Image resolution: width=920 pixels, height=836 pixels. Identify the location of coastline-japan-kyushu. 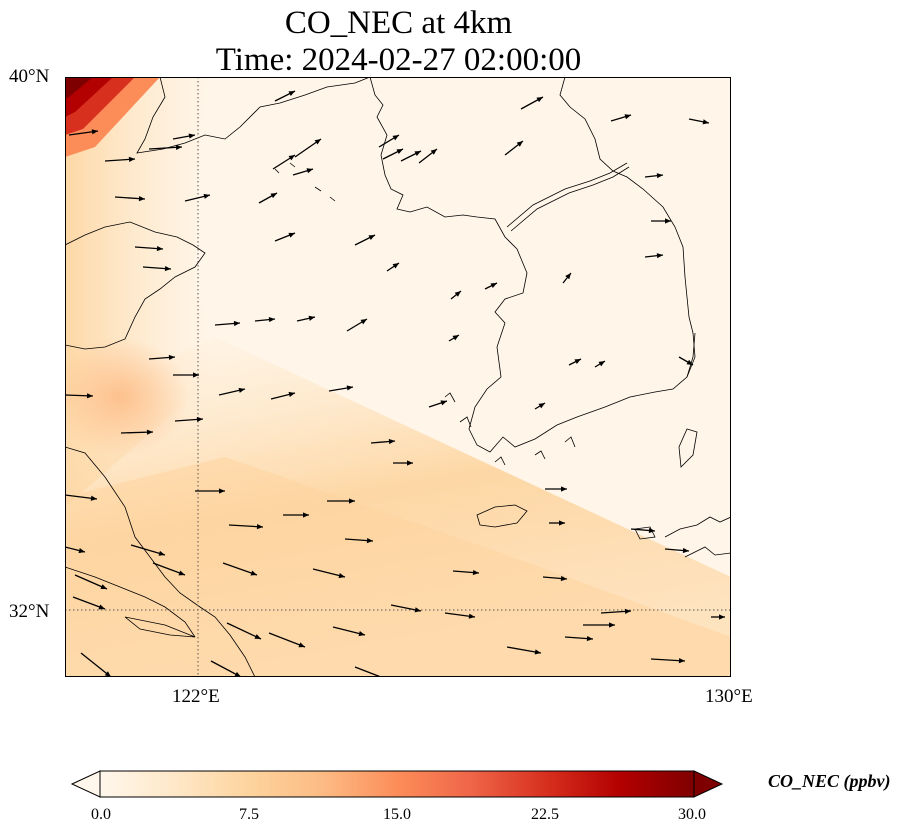
(697, 527).